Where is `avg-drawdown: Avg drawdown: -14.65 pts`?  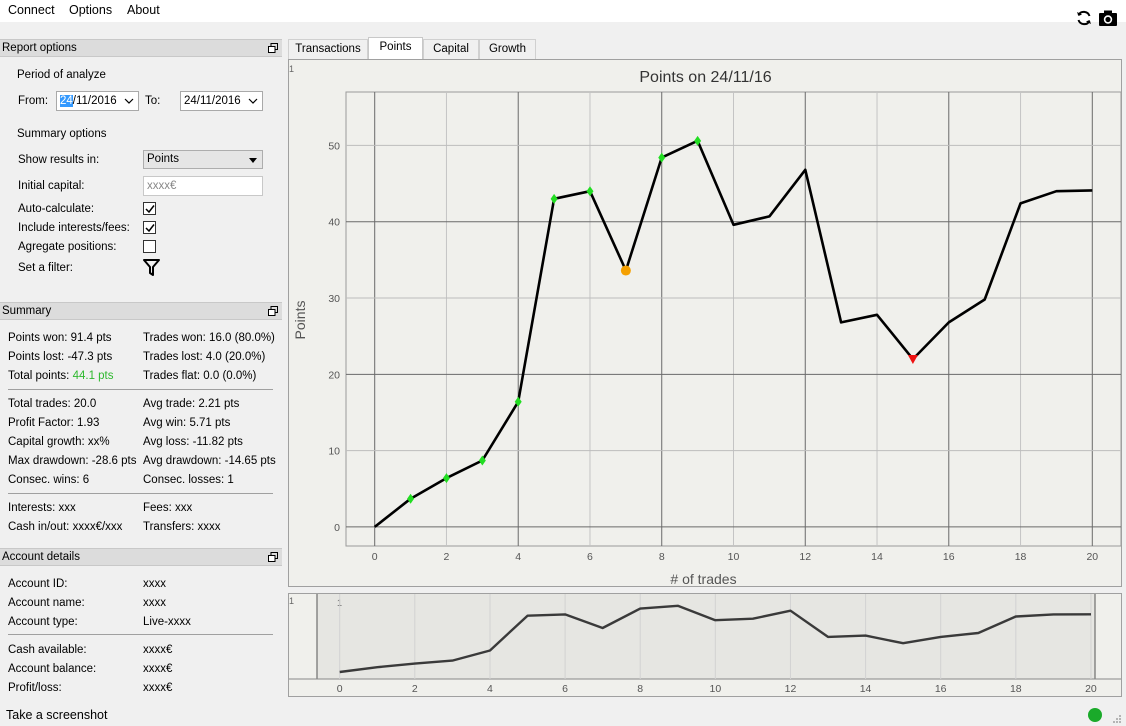
avg-drawdown: Avg drawdown: -14.65 pts is located at coordinates (209, 461).